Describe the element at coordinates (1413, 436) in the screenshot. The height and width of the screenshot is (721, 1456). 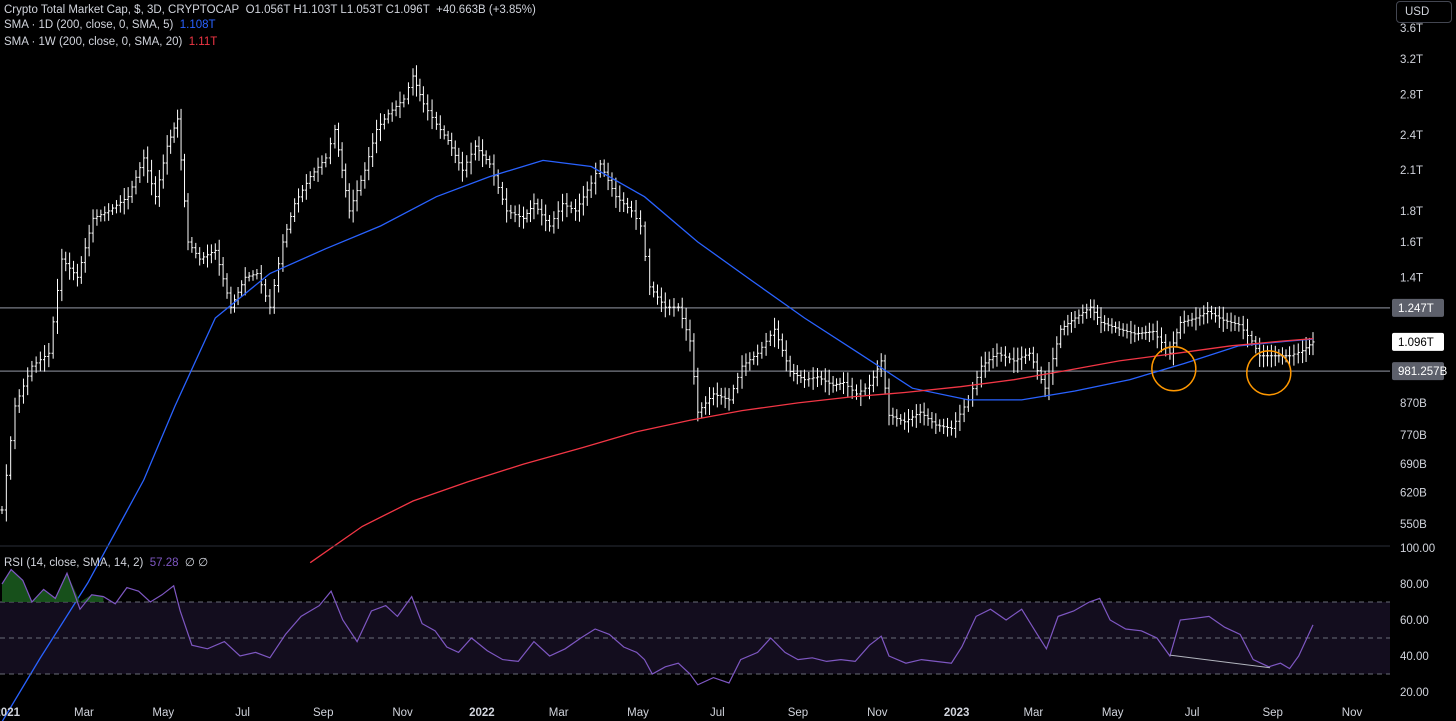
I see `price-tick-label: 770B` at that location.